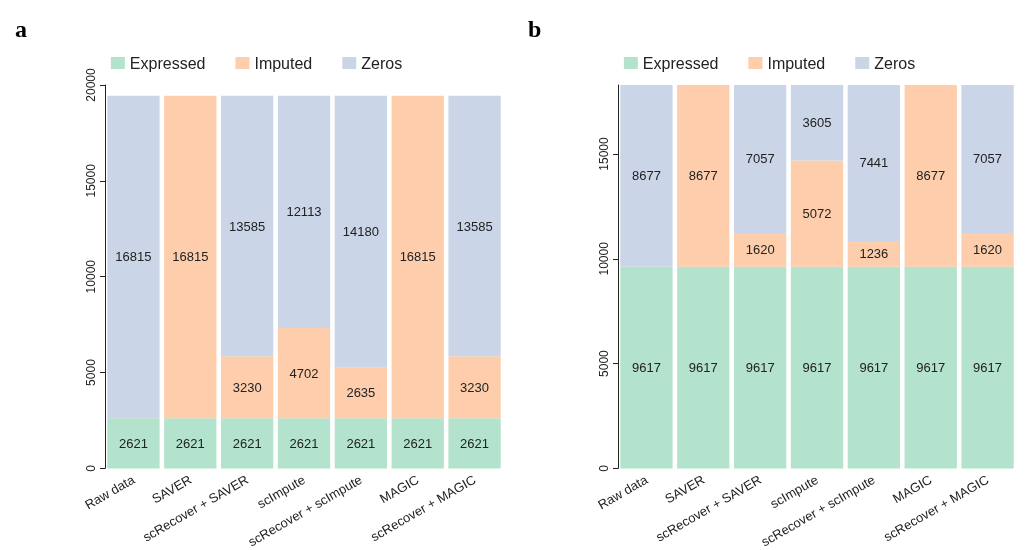 The width and height of the screenshot is (1026, 550). I want to click on data-label: 5072, so click(817, 214).